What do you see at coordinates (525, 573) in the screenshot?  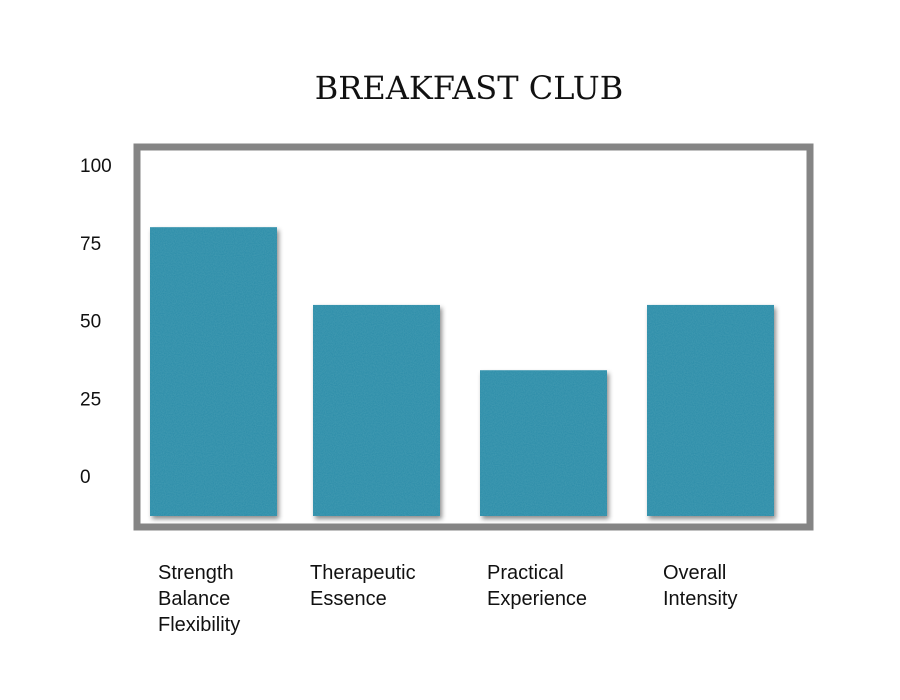 I see `category-label-line: Practical` at bounding box center [525, 573].